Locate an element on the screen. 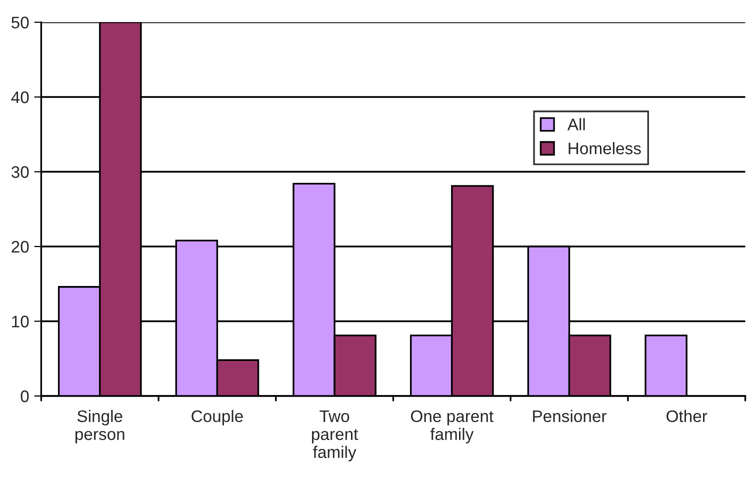  legend-label: All is located at coordinates (576, 124).